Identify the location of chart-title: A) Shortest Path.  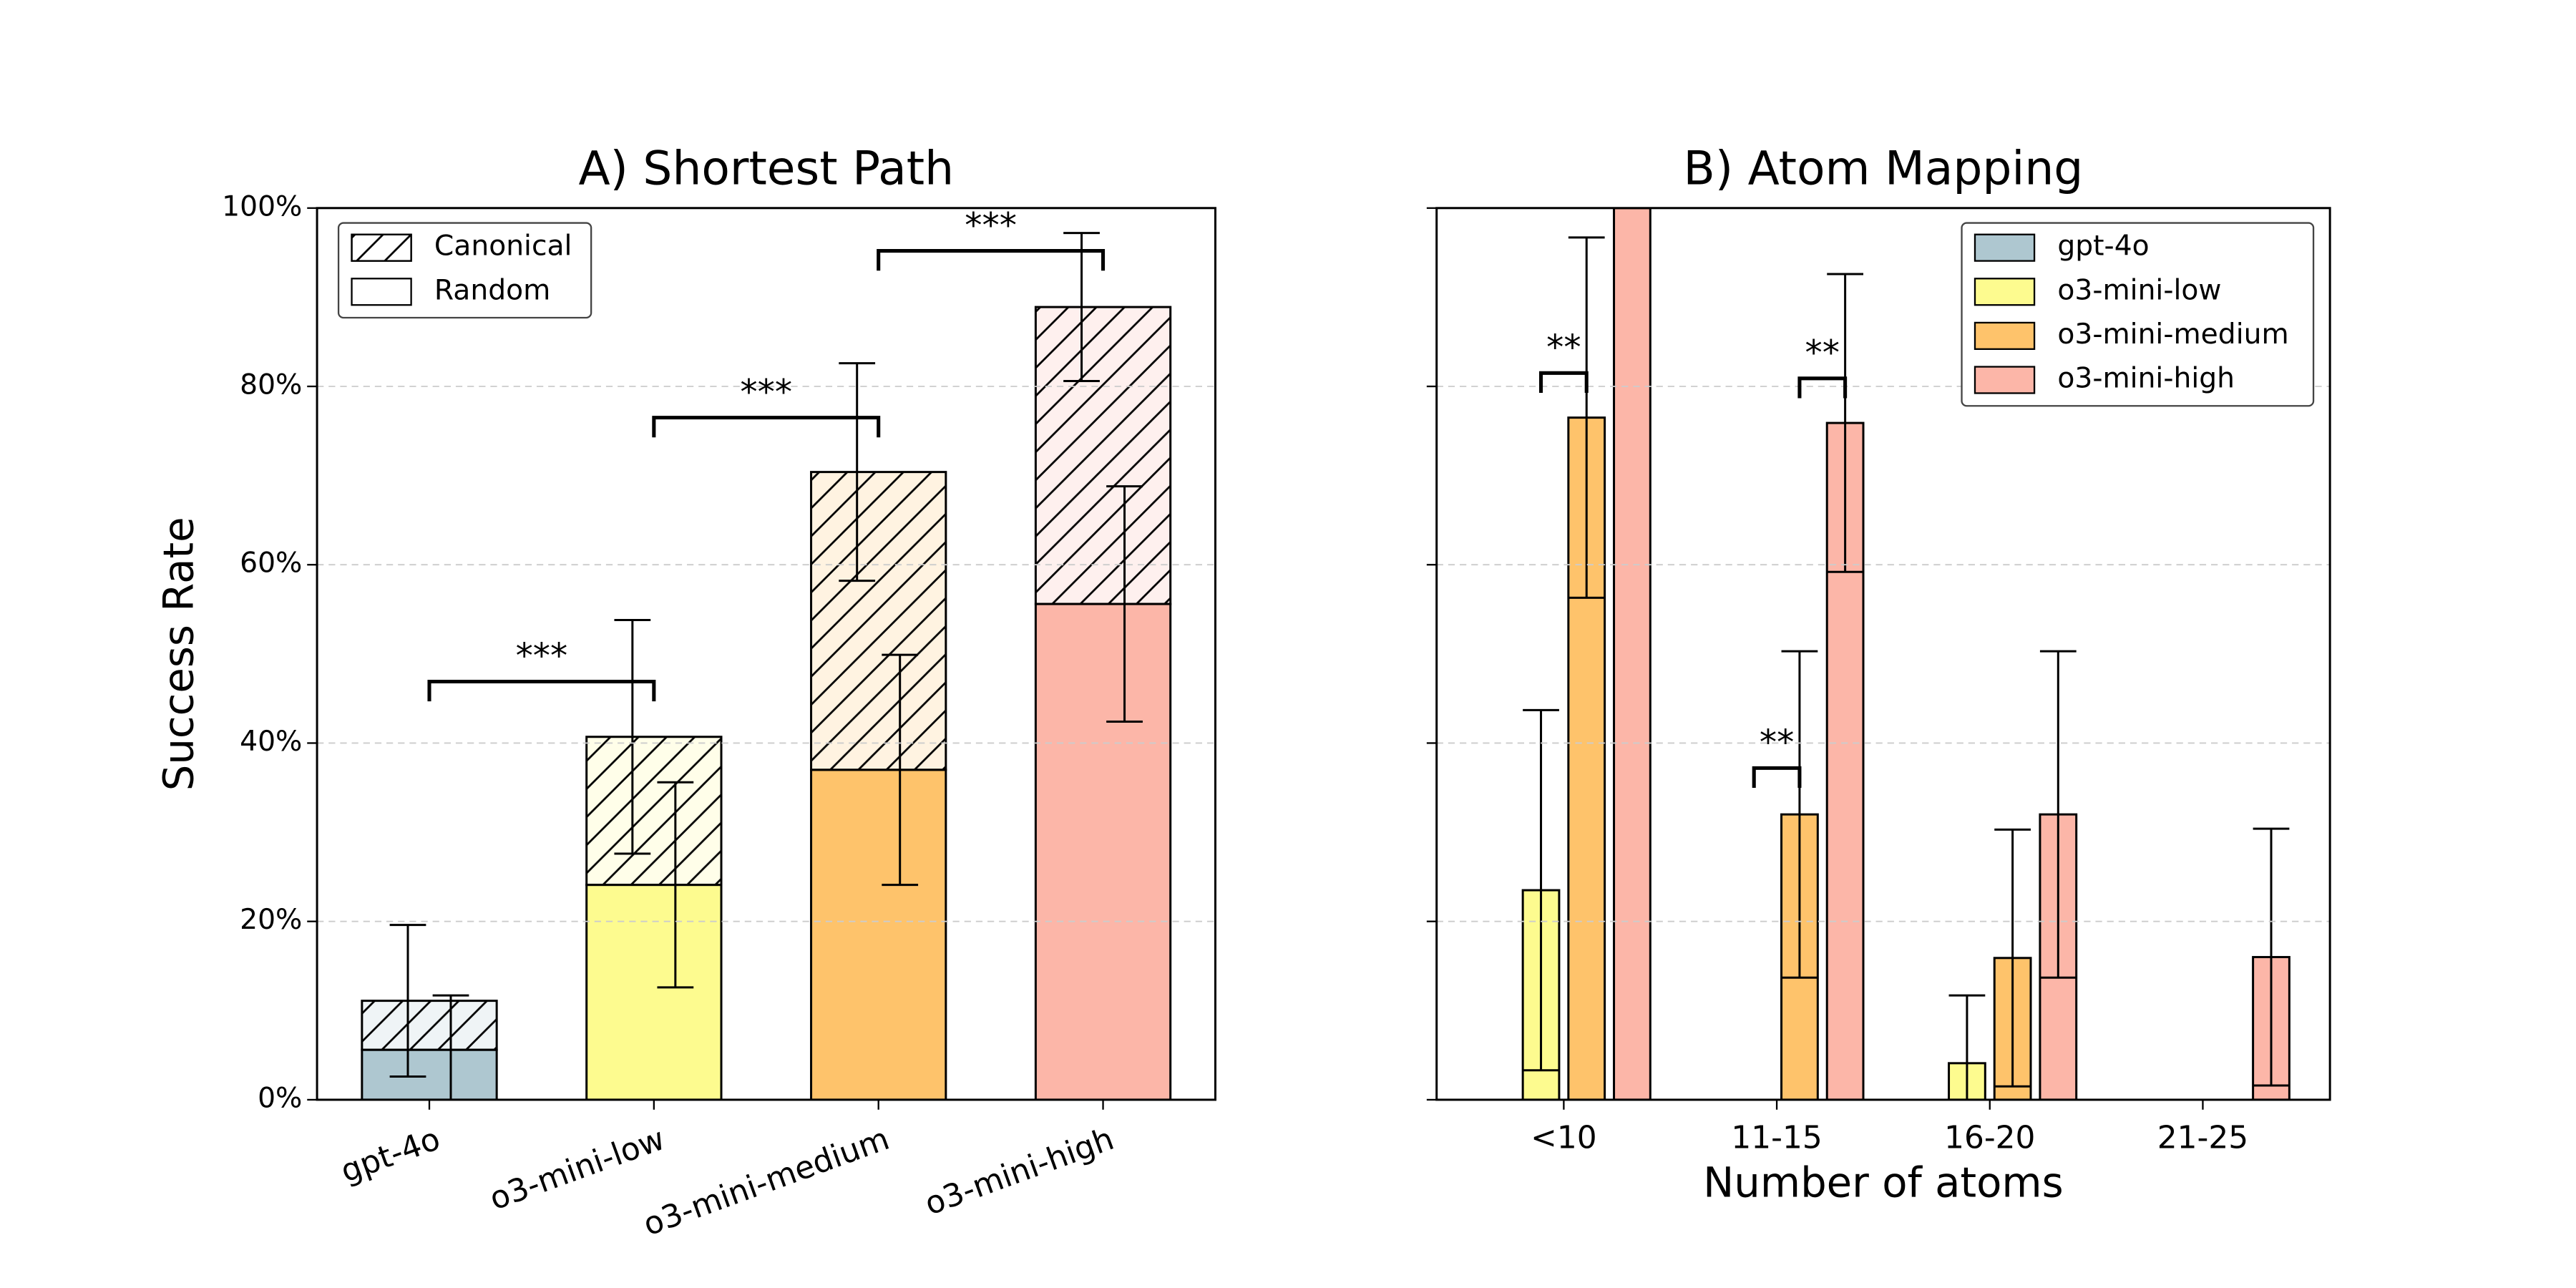
(766, 169).